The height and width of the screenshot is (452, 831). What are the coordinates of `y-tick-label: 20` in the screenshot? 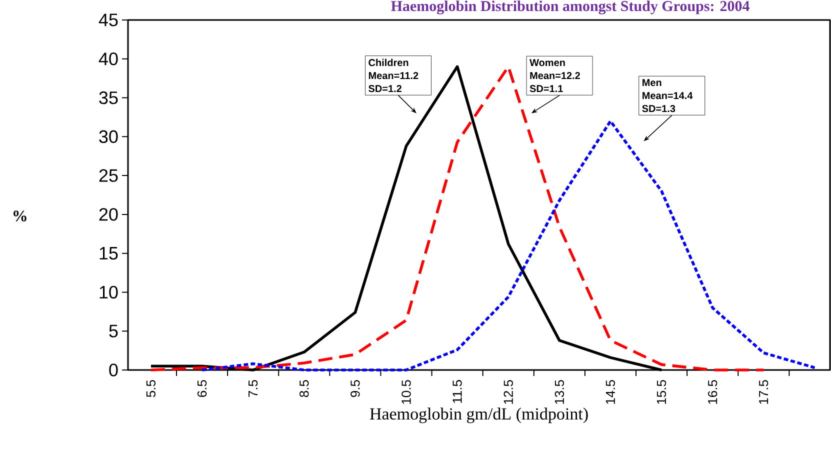 It's located at (108, 214).